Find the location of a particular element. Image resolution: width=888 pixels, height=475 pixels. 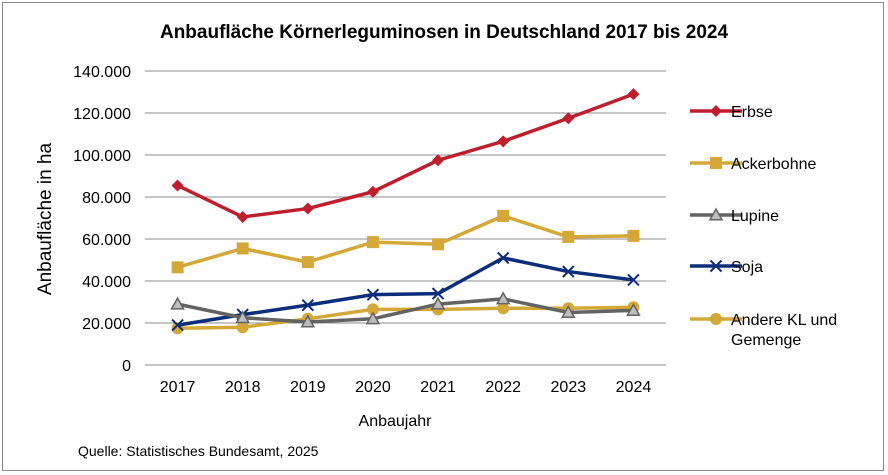

legend-label: Erbse is located at coordinates (752, 112).